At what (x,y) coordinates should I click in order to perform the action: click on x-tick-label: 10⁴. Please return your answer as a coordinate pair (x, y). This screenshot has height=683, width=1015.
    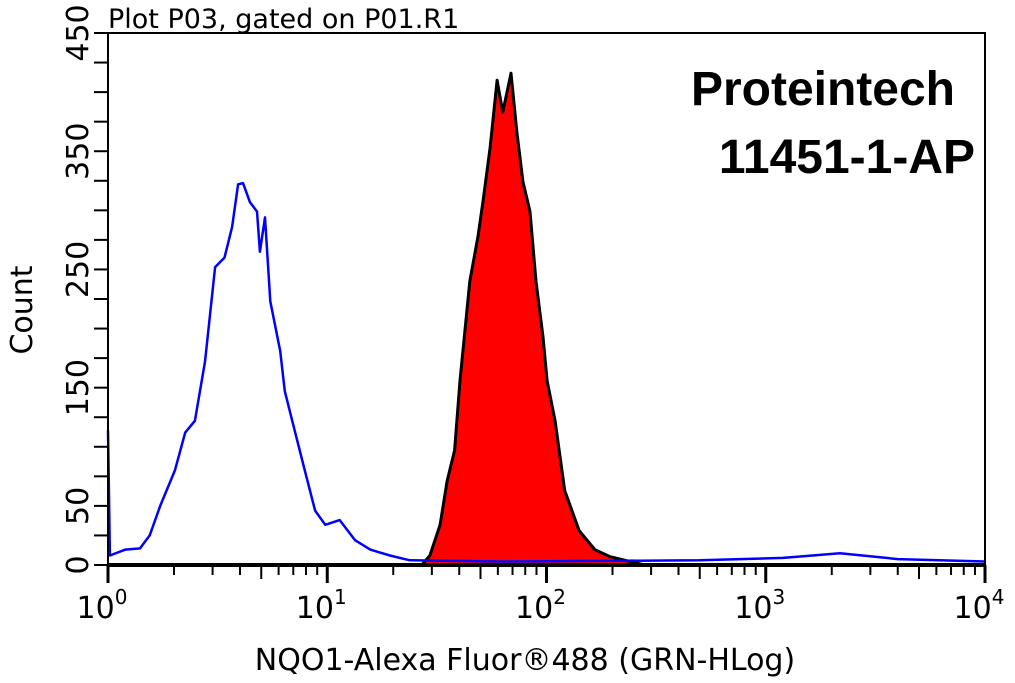
    Looking at the image, I should click on (979, 605).